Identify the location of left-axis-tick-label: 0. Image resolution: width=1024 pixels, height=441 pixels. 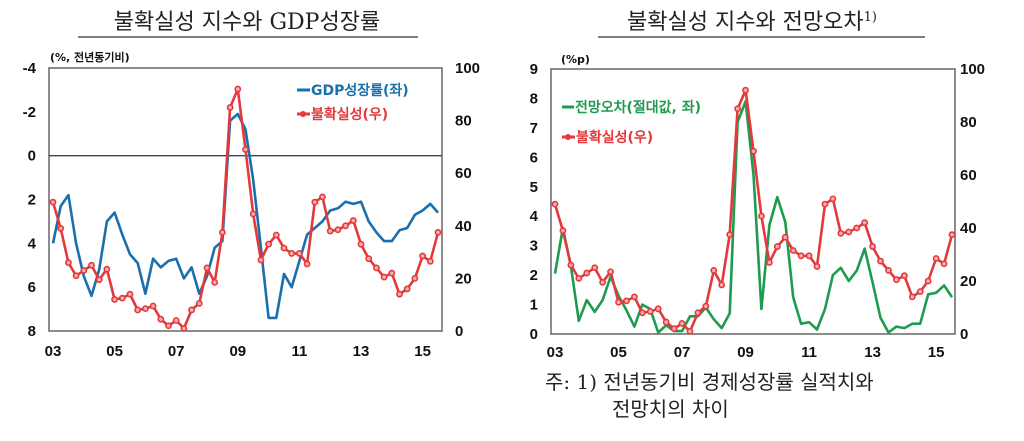
(32, 156).